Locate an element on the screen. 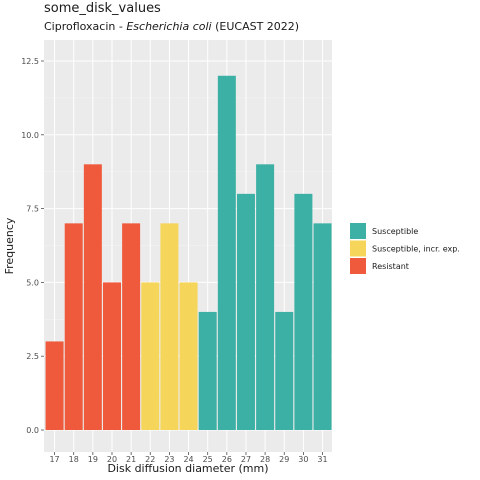 This screenshot has width=480, height=480. legend-label: Susceptible, incr. exp. is located at coordinates (416, 249).